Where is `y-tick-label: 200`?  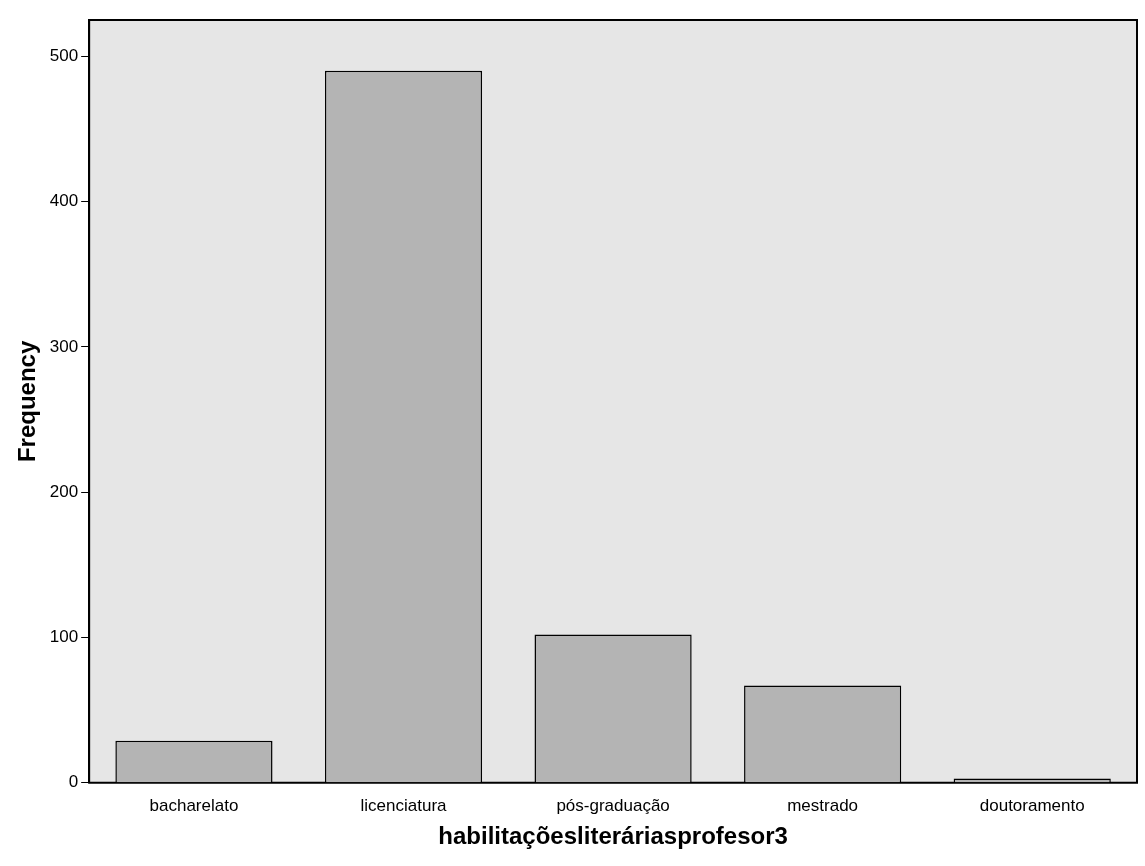
y-tick-label: 200 is located at coordinates (64, 491).